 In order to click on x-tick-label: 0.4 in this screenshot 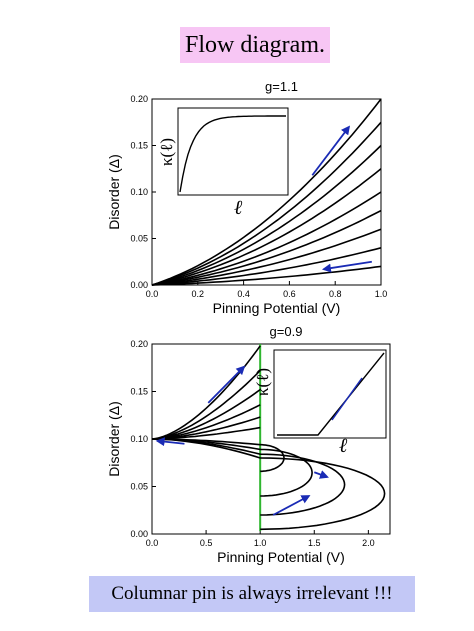, I will do `click(243, 294)`.